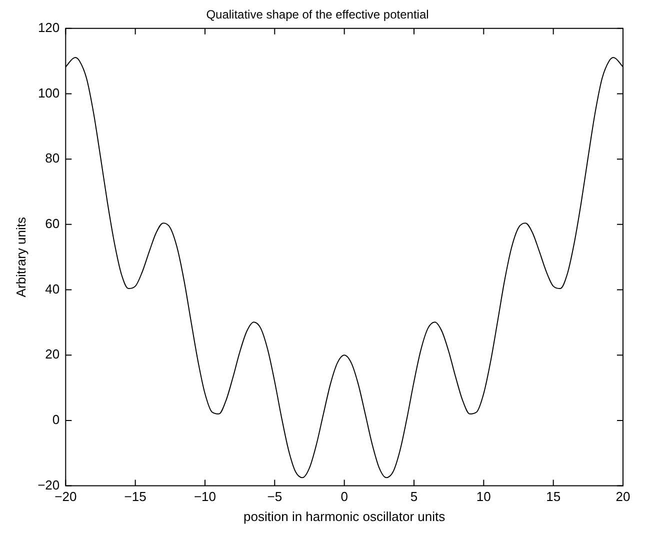  What do you see at coordinates (52, 224) in the screenshot?
I see `y-tick-label: 60` at bounding box center [52, 224].